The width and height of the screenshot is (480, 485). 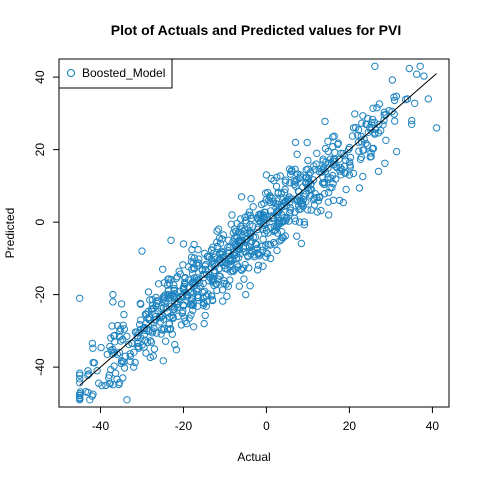 I want to click on x-axis: -40 -20 0 20 40, so click(x=265, y=420).